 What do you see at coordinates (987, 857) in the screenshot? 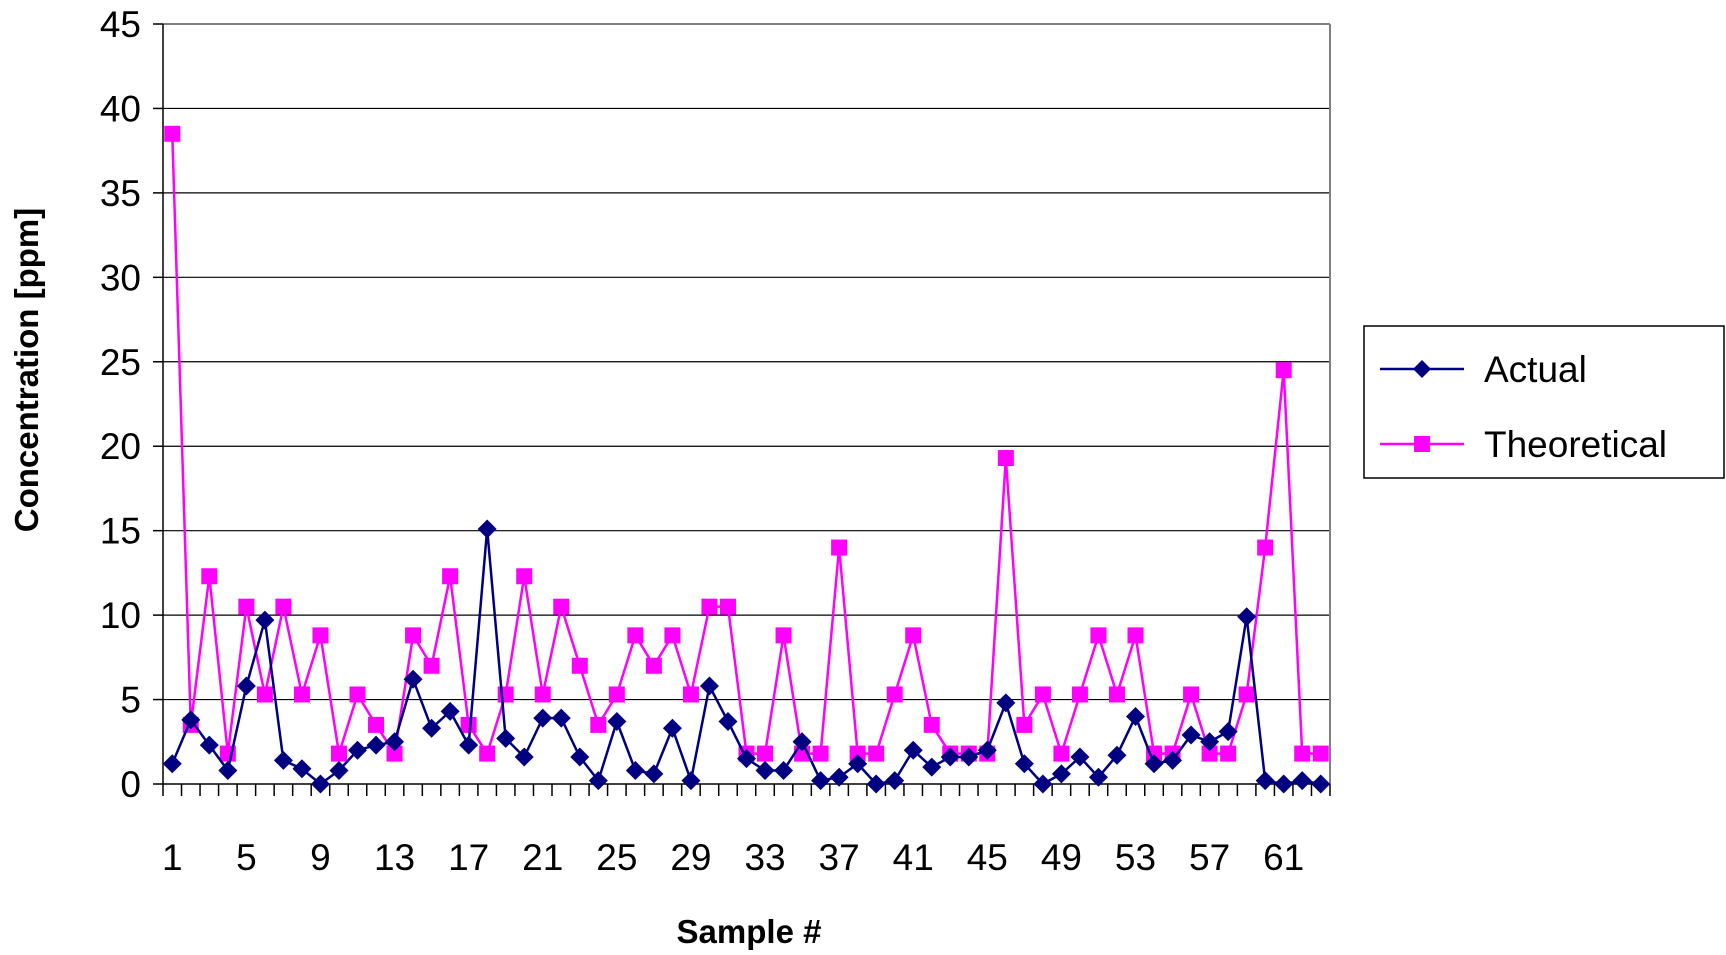
I see `x-tick-label: 45` at bounding box center [987, 857].